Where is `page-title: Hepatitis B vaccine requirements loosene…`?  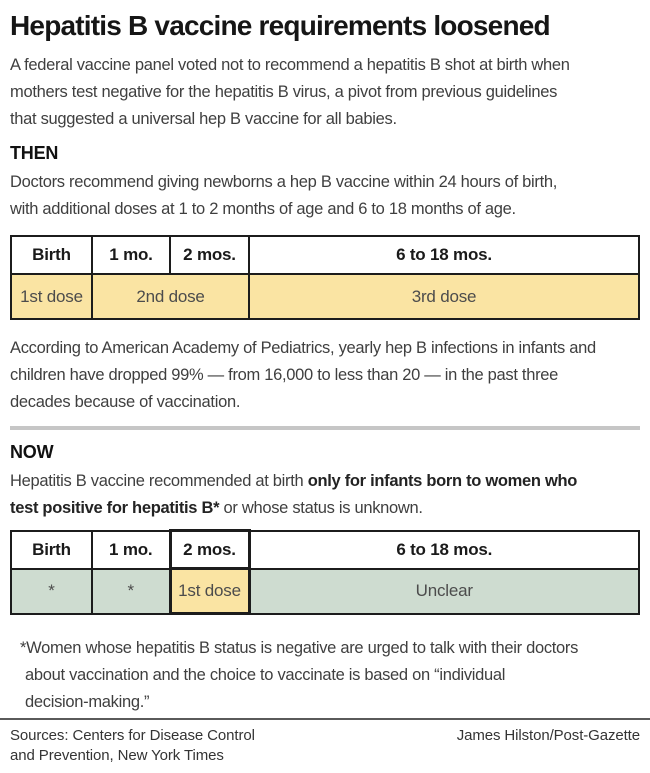
page-title: Hepatitis B vaccine requirements loosene… is located at coordinates (280, 25).